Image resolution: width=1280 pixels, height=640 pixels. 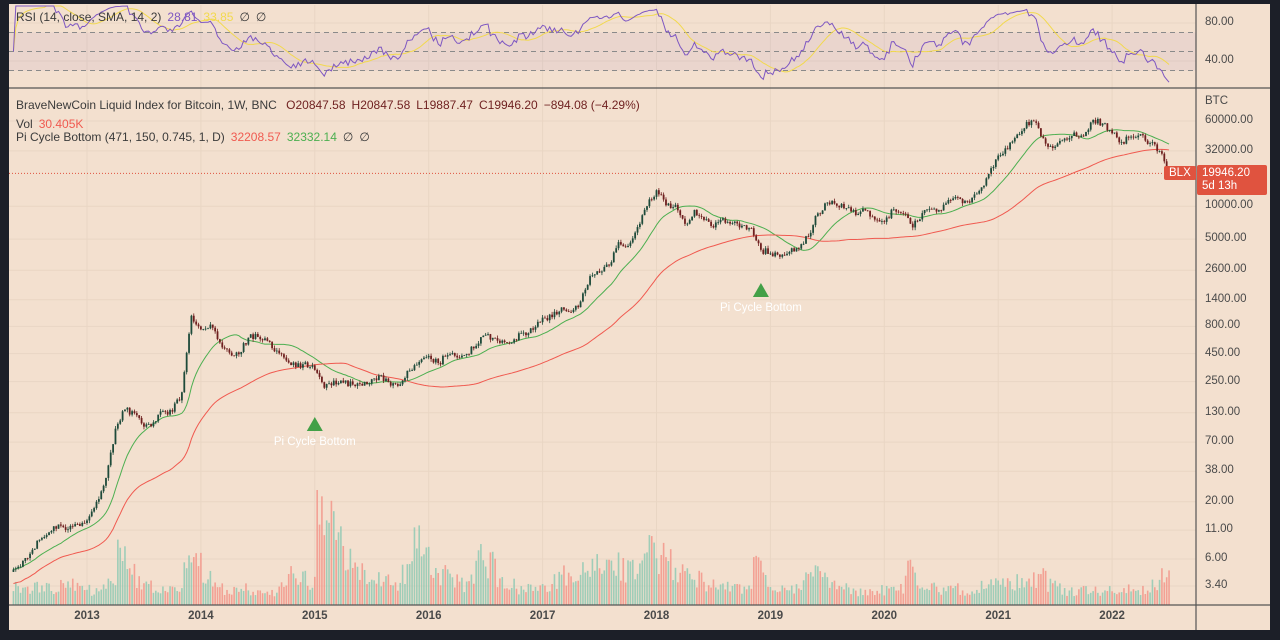 What do you see at coordinates (1219, 470) in the screenshot?
I see `price-tick-label: 38.00` at bounding box center [1219, 470].